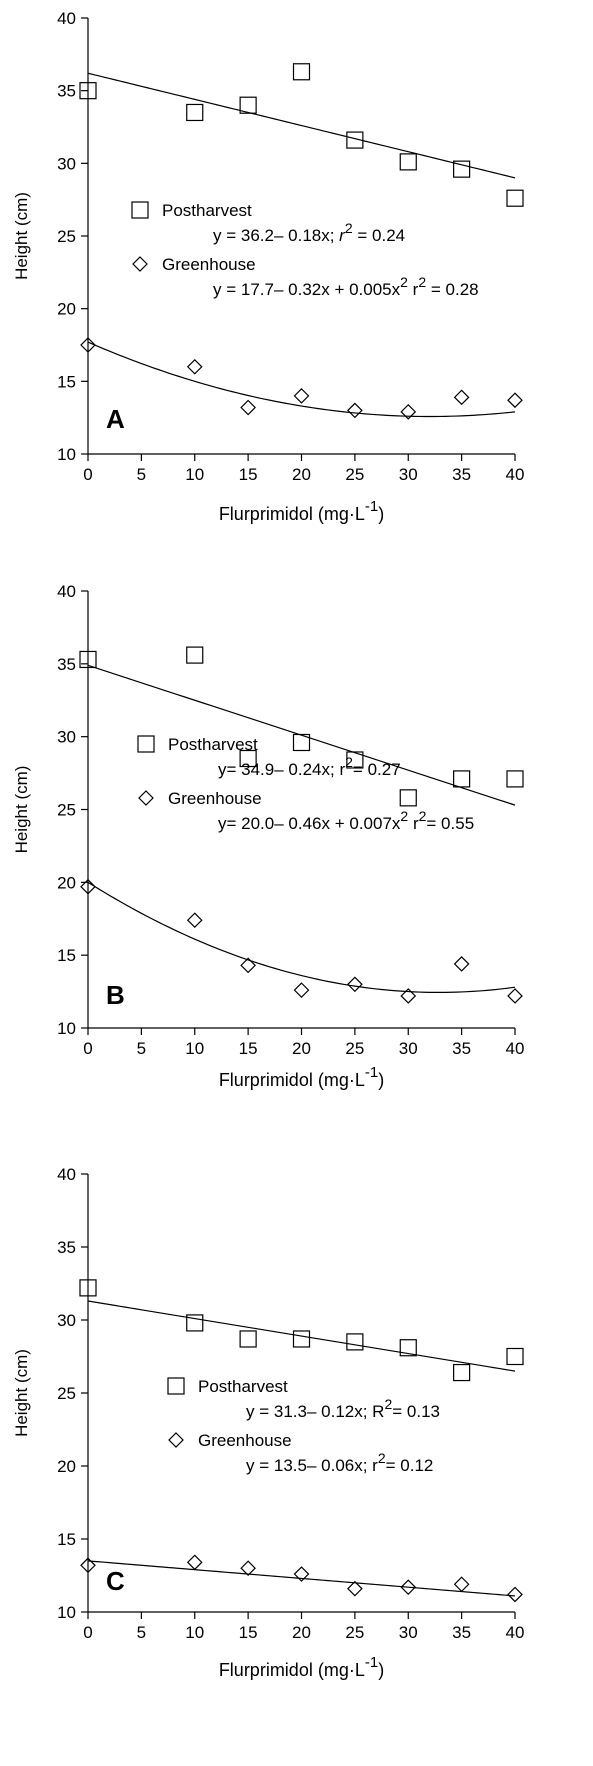 The height and width of the screenshot is (1766, 593). I want to click on y-tick-label: 15, so click(66, 1539).